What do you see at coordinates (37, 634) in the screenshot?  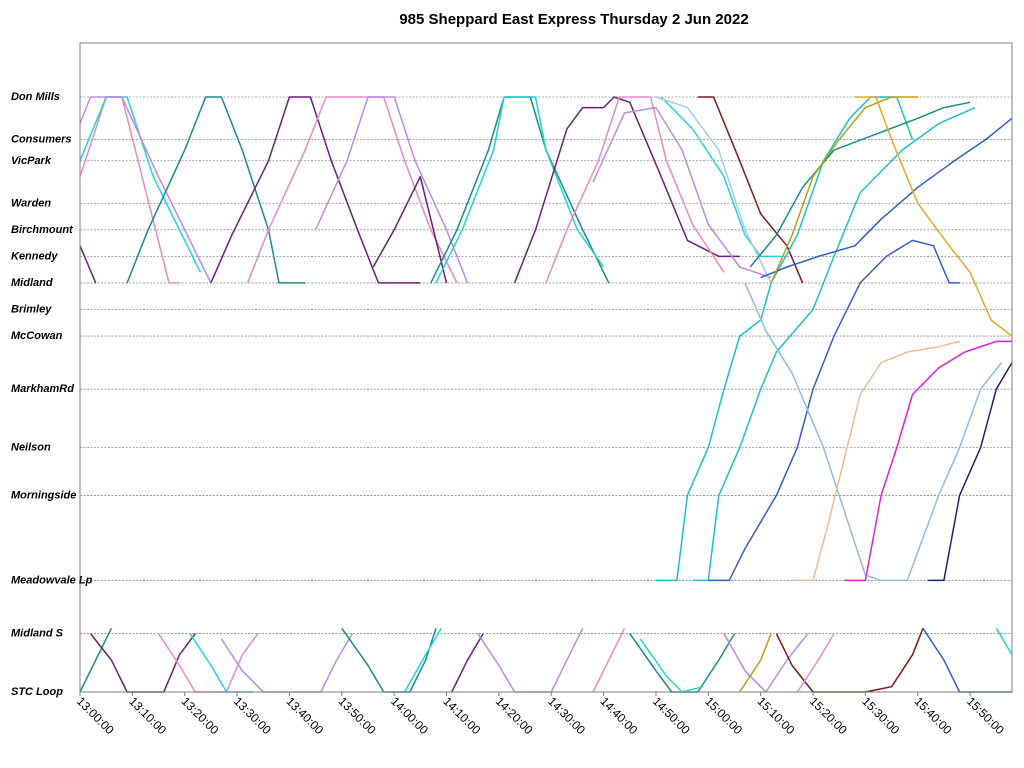 I see `stop-label-midland-s: Midland S` at bounding box center [37, 634].